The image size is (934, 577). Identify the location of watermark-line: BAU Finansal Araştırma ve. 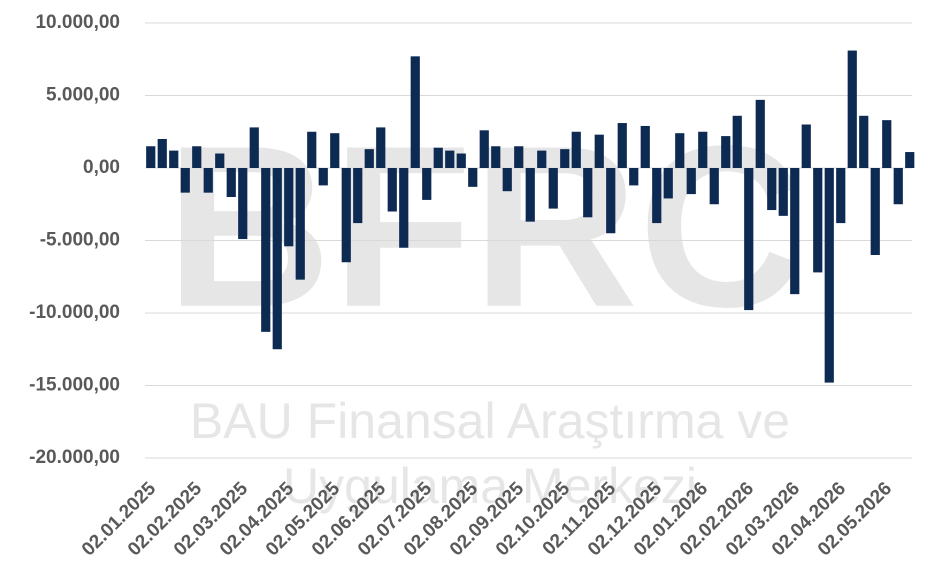
(490, 421).